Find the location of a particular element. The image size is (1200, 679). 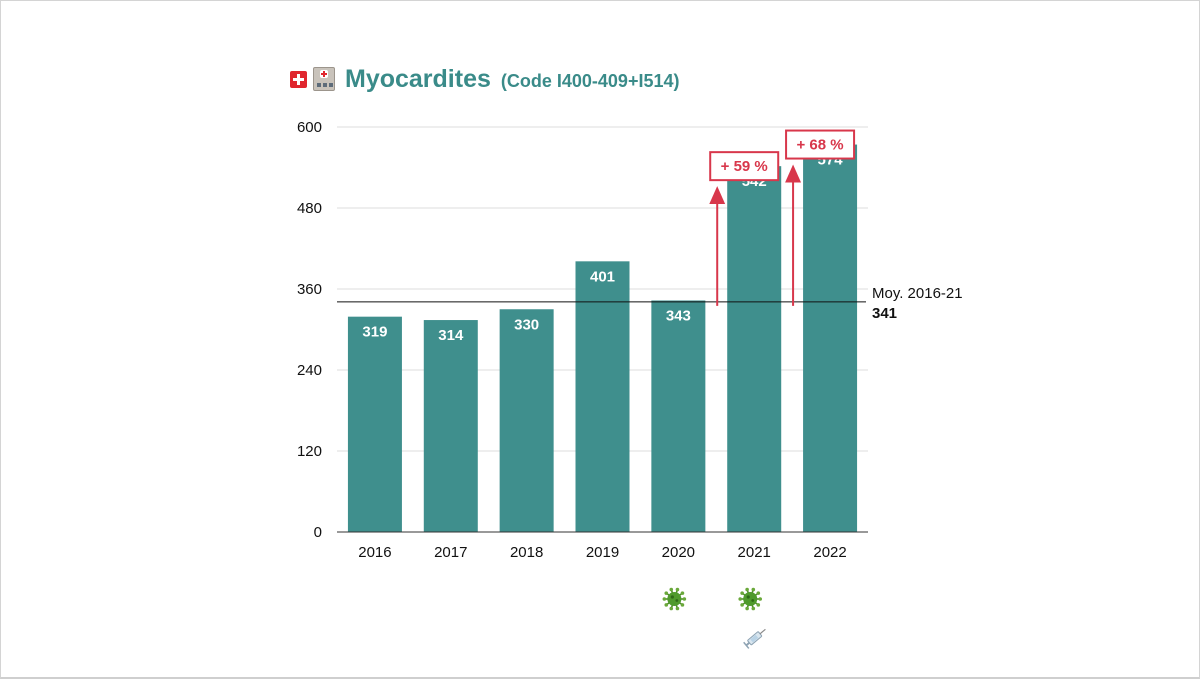

bar-value-label: 319 is located at coordinates (374, 332).